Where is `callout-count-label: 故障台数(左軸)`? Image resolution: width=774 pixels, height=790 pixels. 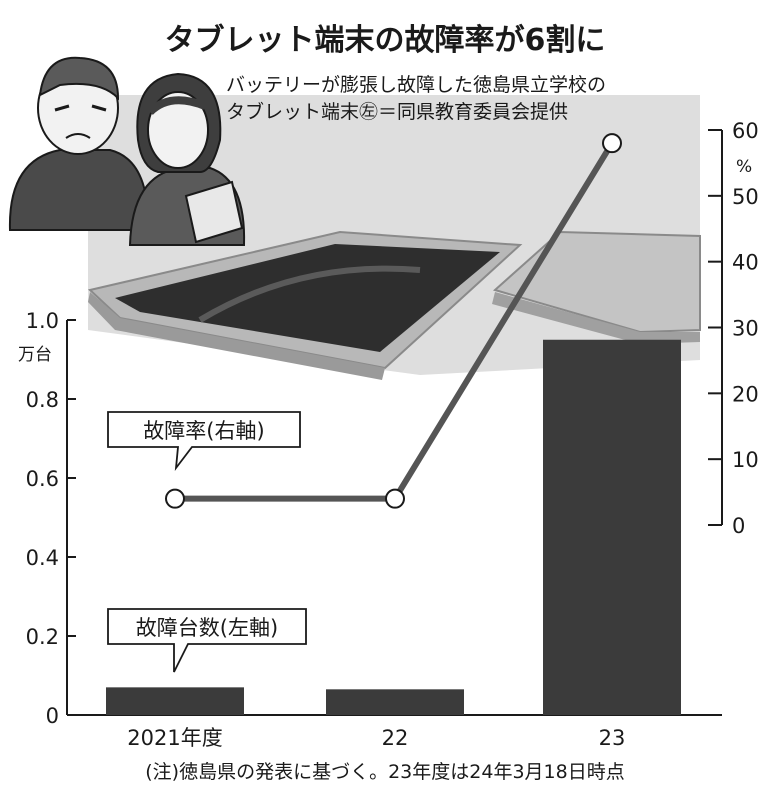 callout-count-label: 故障台数(左軸) is located at coordinates (207, 628).